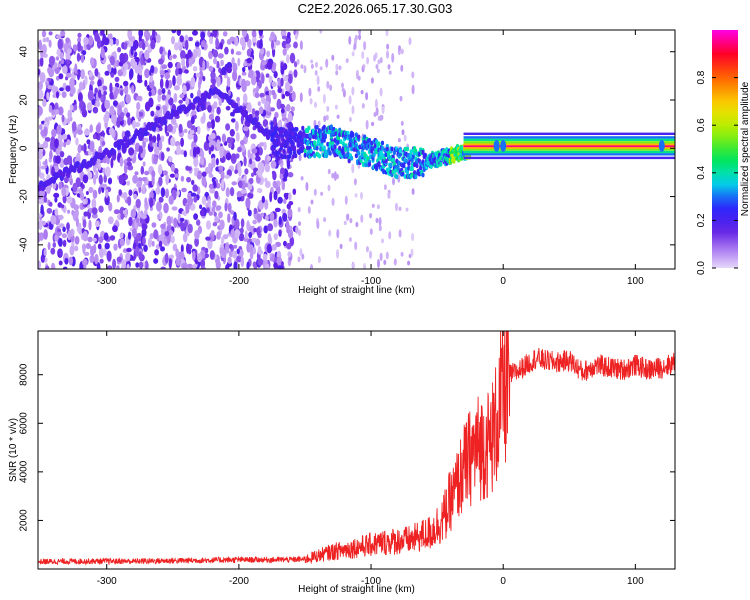 This screenshot has height=600, width=750. Describe the element at coordinates (569, 137) in the screenshot. I see `carrier-line` at that location.